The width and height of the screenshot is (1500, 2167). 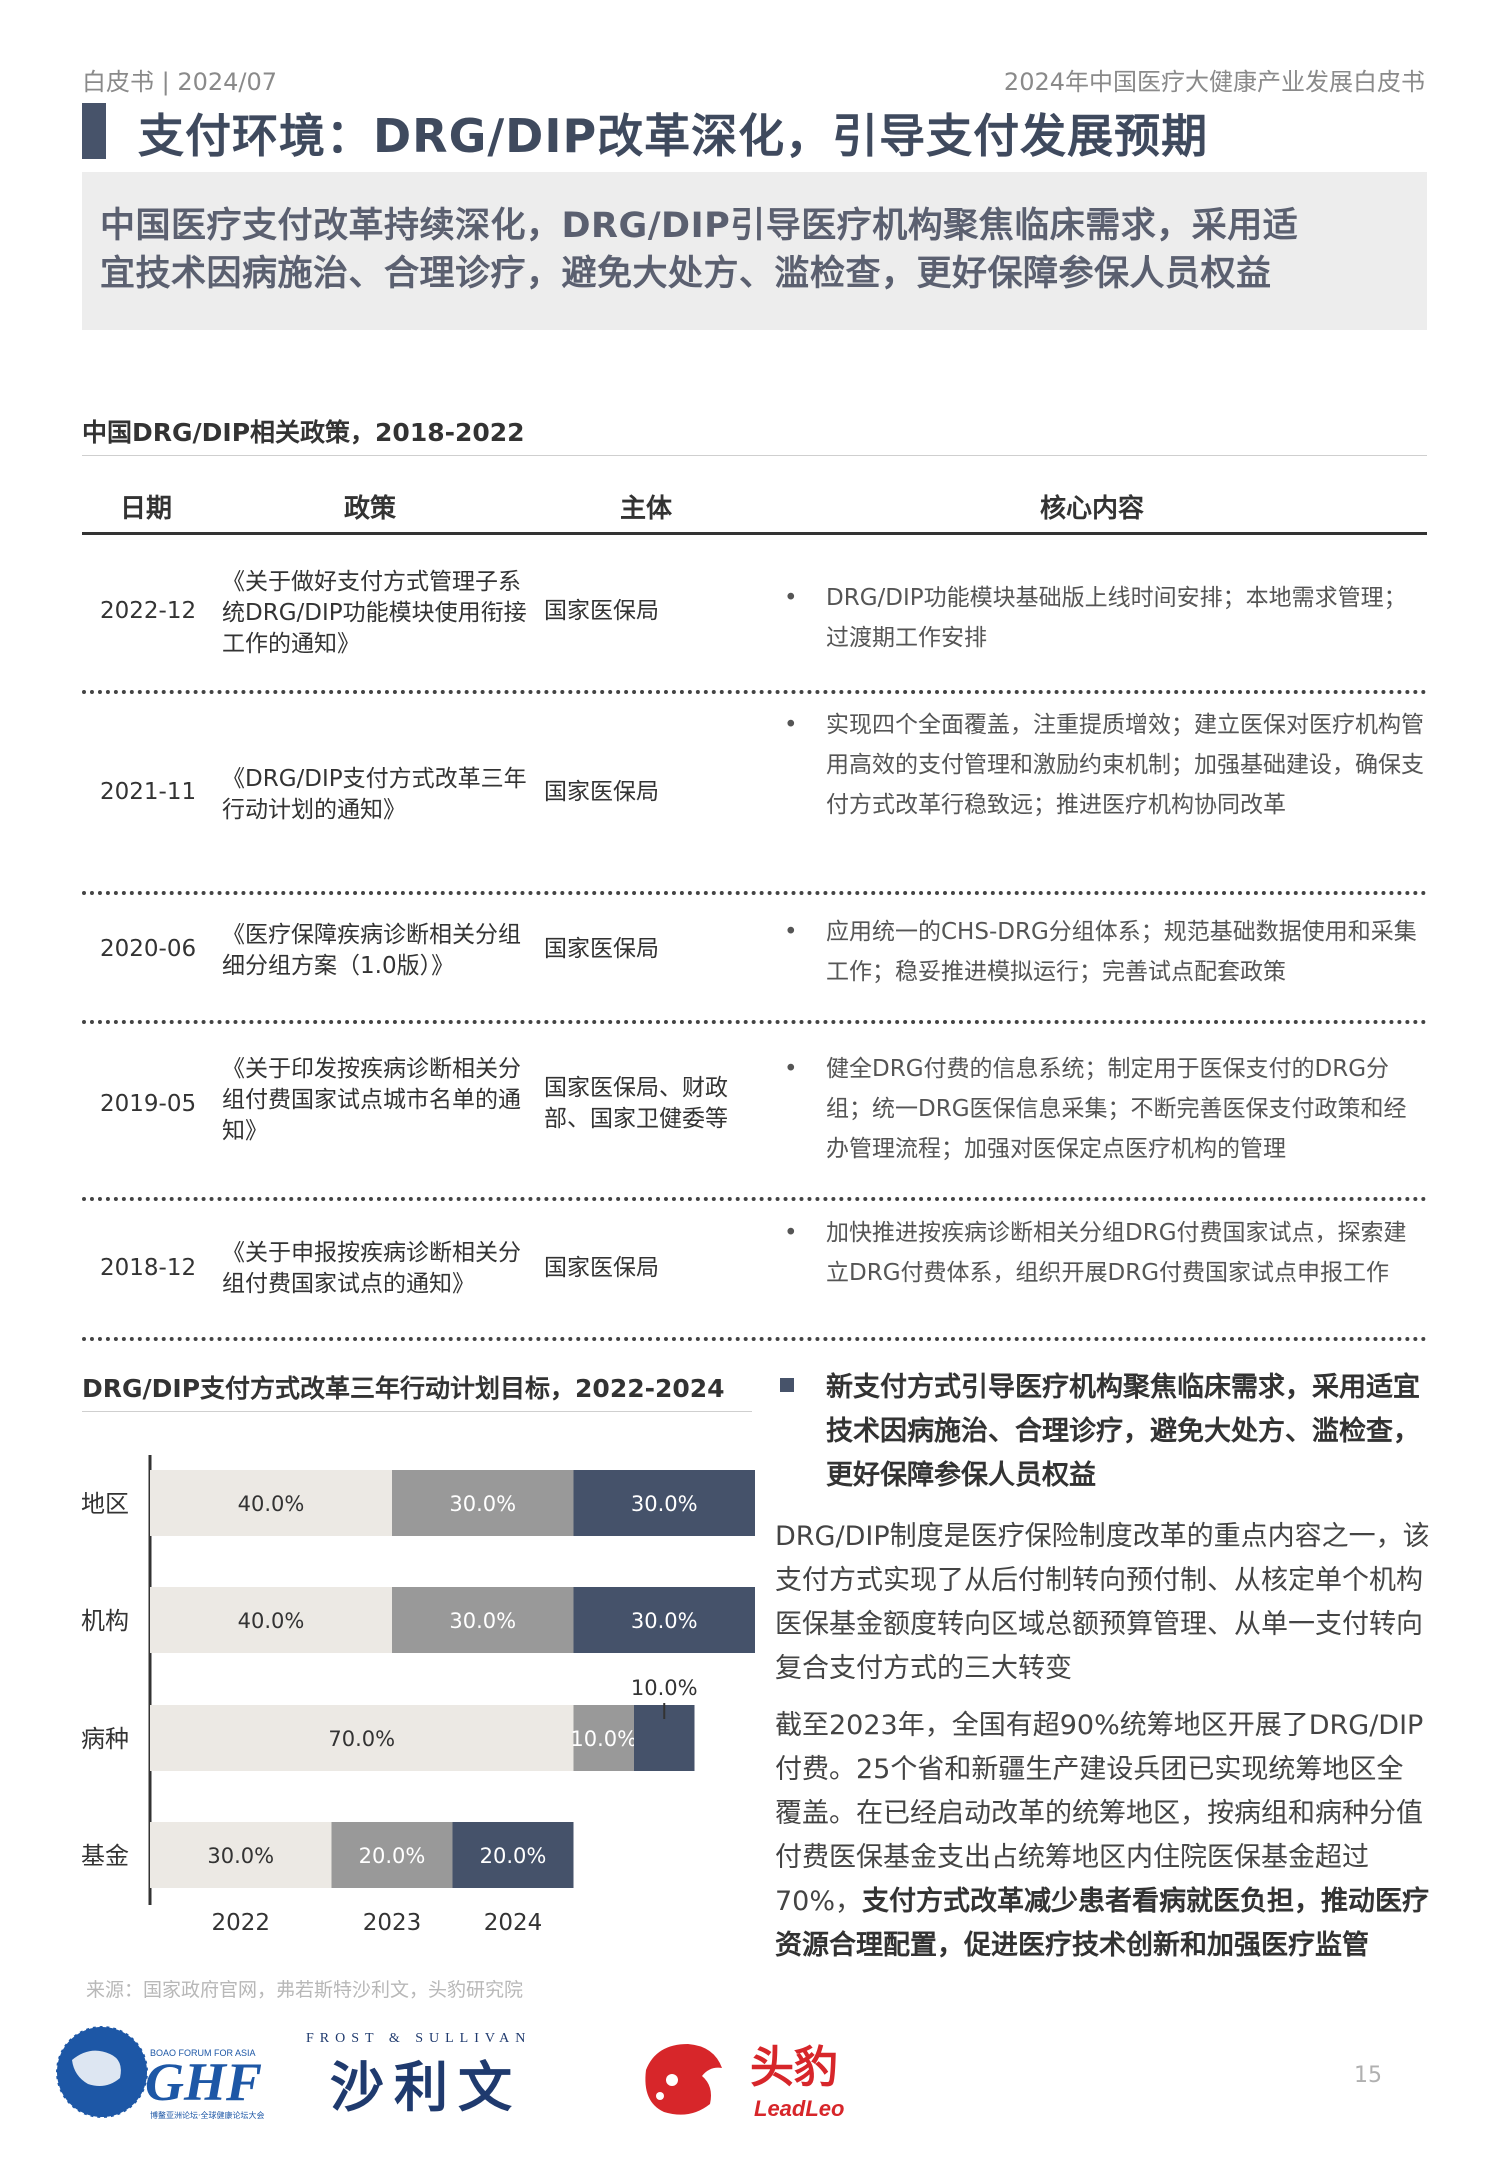 I want to click on category-label: 地区, so click(x=105, y=1504).